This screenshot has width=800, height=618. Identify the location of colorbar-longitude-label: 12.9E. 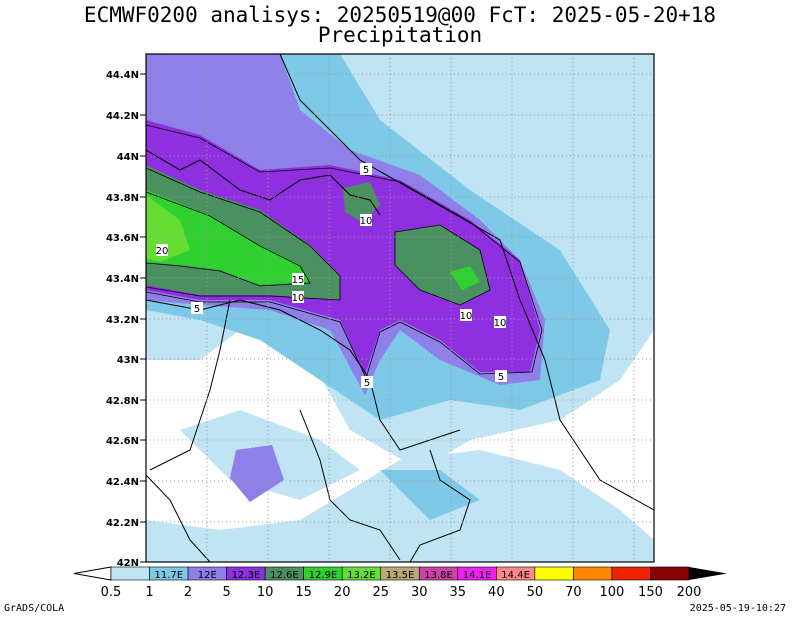
(323, 575).